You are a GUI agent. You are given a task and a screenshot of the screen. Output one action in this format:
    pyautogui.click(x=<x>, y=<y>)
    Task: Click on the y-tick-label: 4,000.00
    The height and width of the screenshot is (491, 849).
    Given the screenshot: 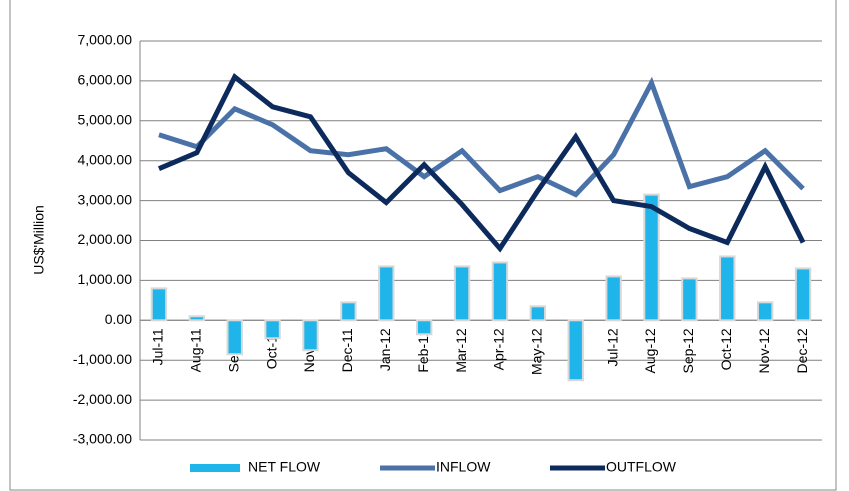 What is the action you would take?
    pyautogui.click(x=105, y=159)
    